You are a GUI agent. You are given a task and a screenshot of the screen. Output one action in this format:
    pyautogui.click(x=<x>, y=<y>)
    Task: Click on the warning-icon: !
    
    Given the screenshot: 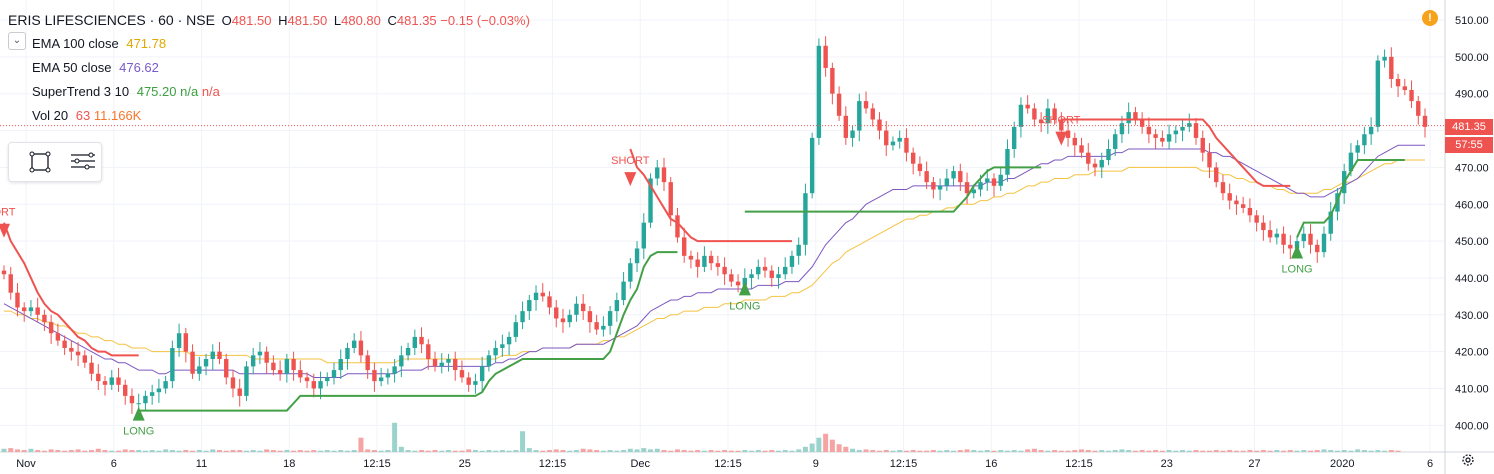 What is the action you would take?
    pyautogui.click(x=1430, y=18)
    